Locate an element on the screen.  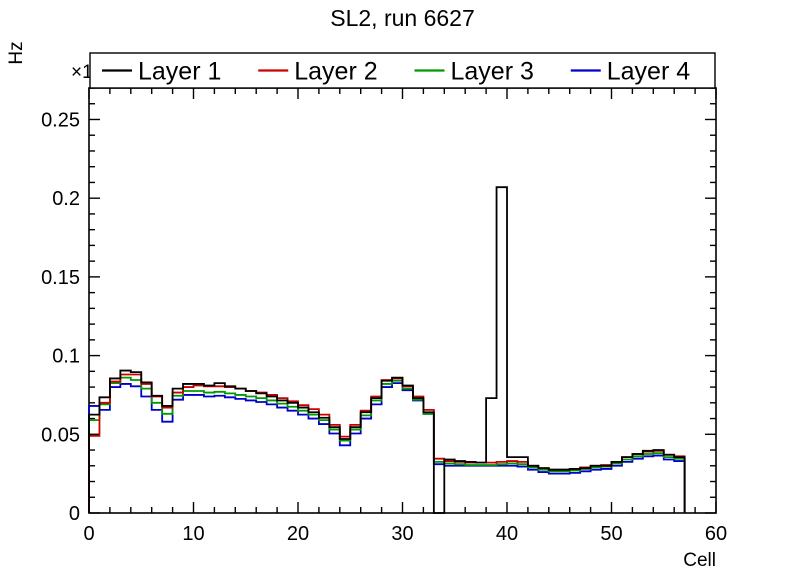
y-tick-label: 0.2 is located at coordinates (66, 199).